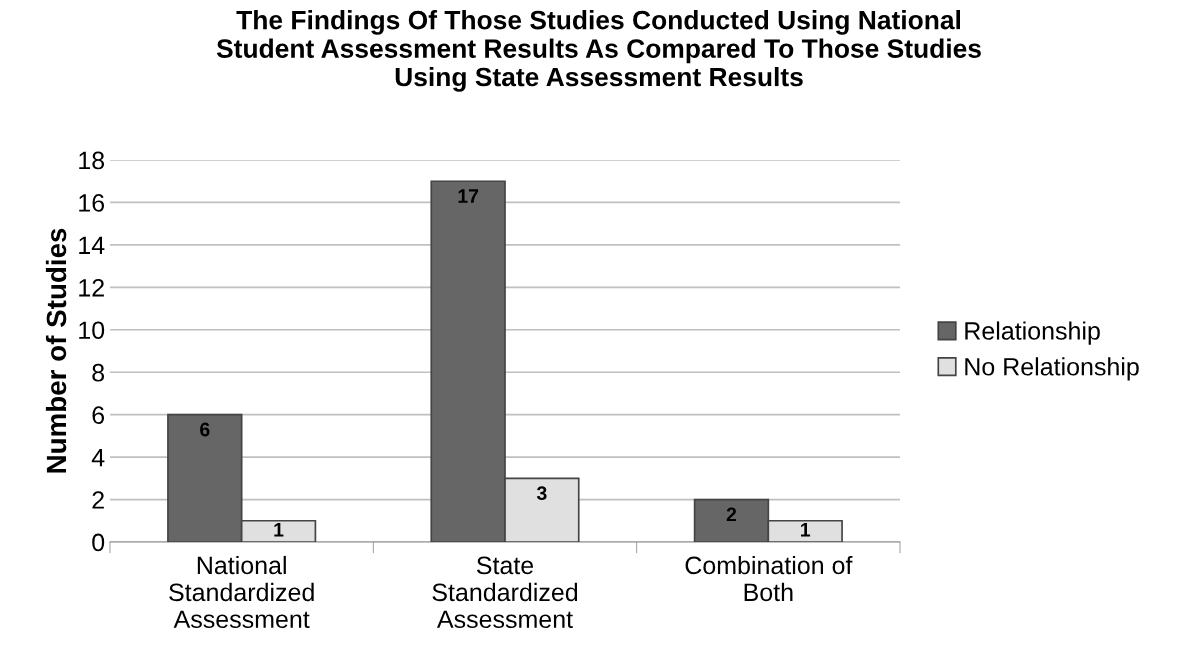 The width and height of the screenshot is (1198, 667). Describe the element at coordinates (505, 592) in the screenshot. I see `x-tick-label: State Standardized Assessment` at that location.